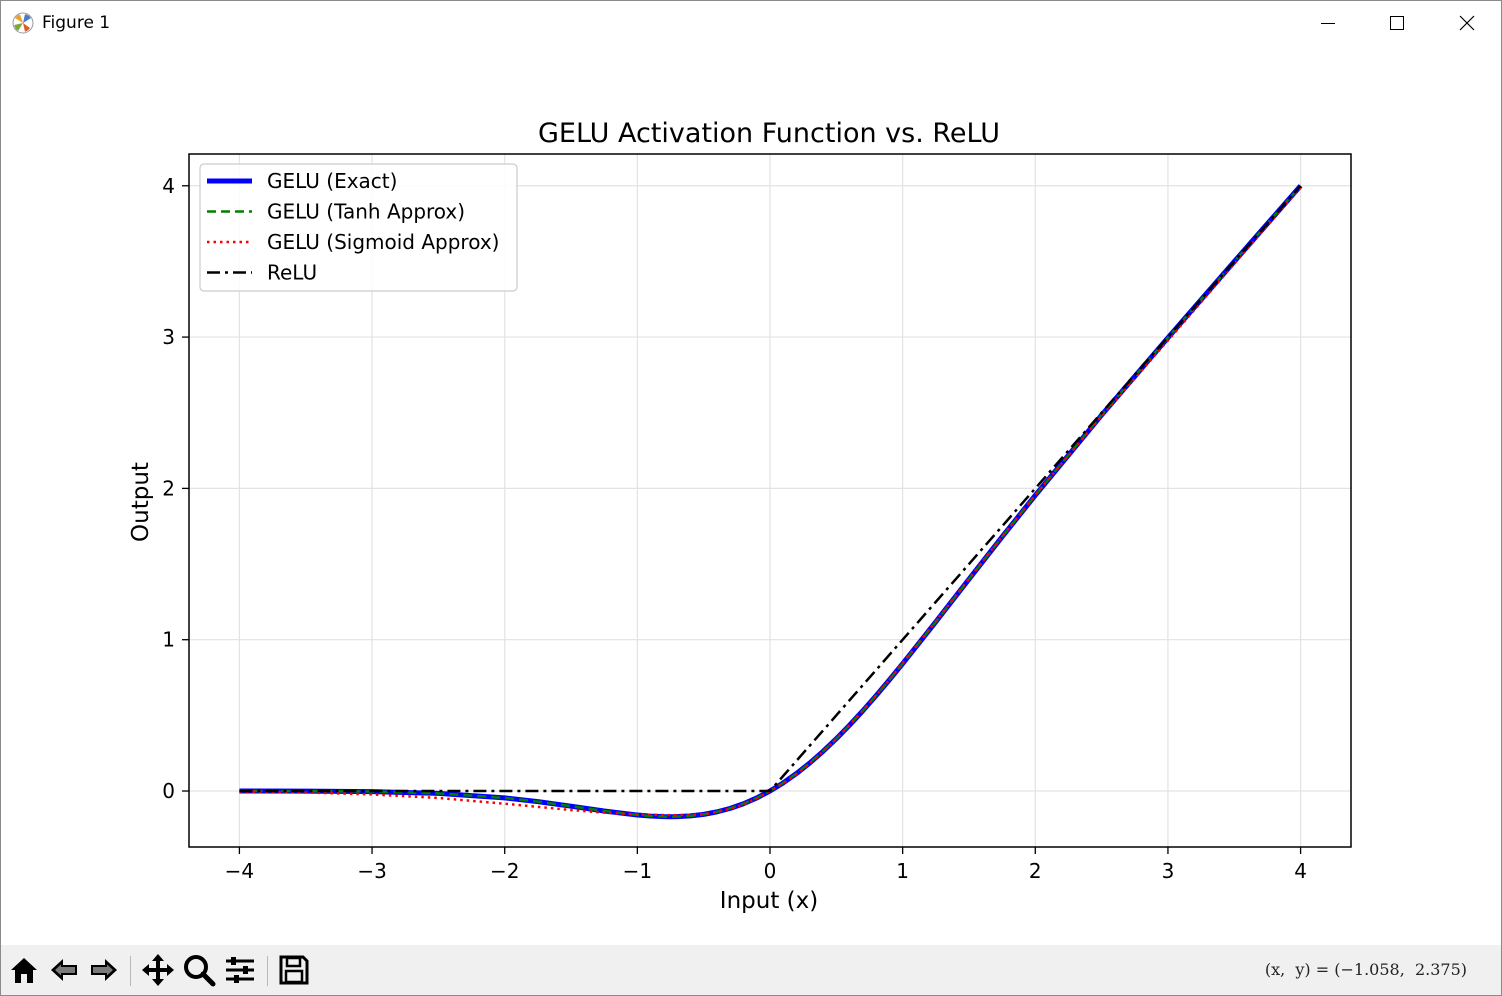 The height and width of the screenshot is (996, 1502). I want to click on back-button, so click(64, 970).